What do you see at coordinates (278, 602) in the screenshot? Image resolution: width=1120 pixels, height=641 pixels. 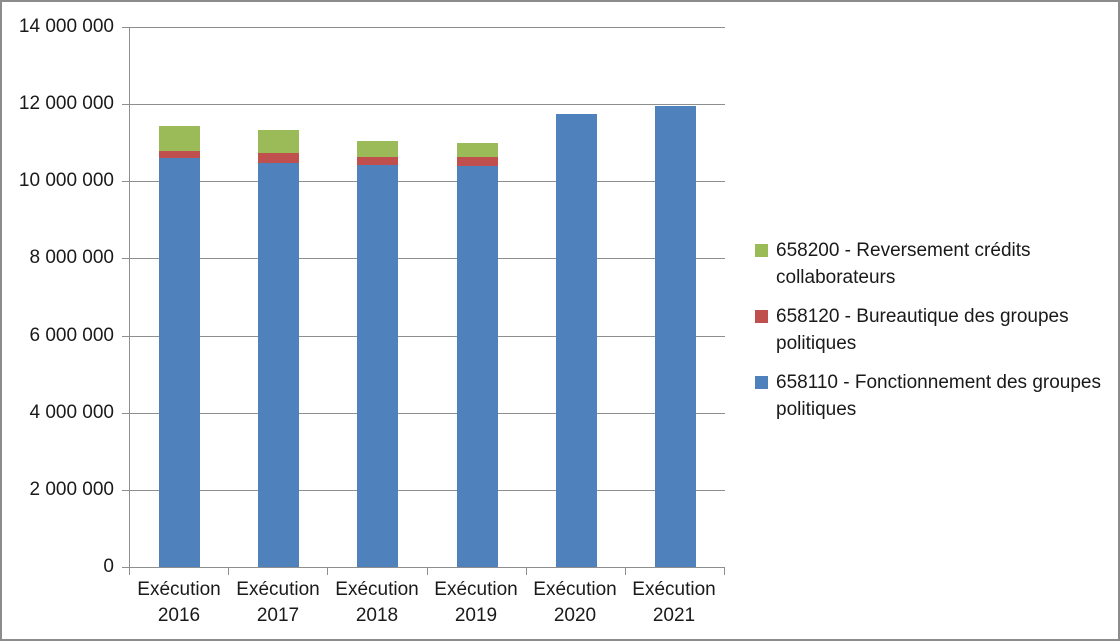 I see `x-axis-label: Exécution 2017` at bounding box center [278, 602].